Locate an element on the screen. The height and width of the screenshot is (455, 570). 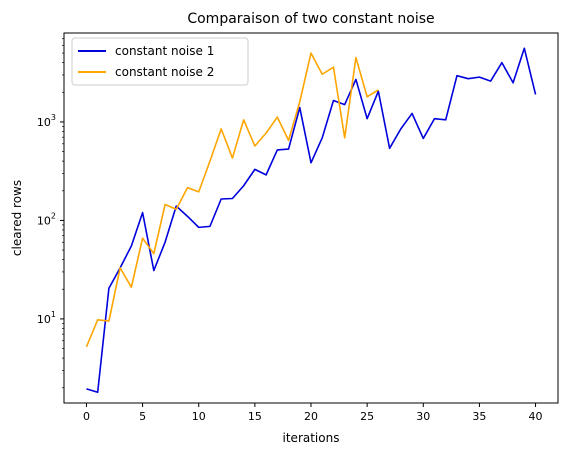
y-axis-ticks: 10¹ 10² 10³ is located at coordinates (50, 213).